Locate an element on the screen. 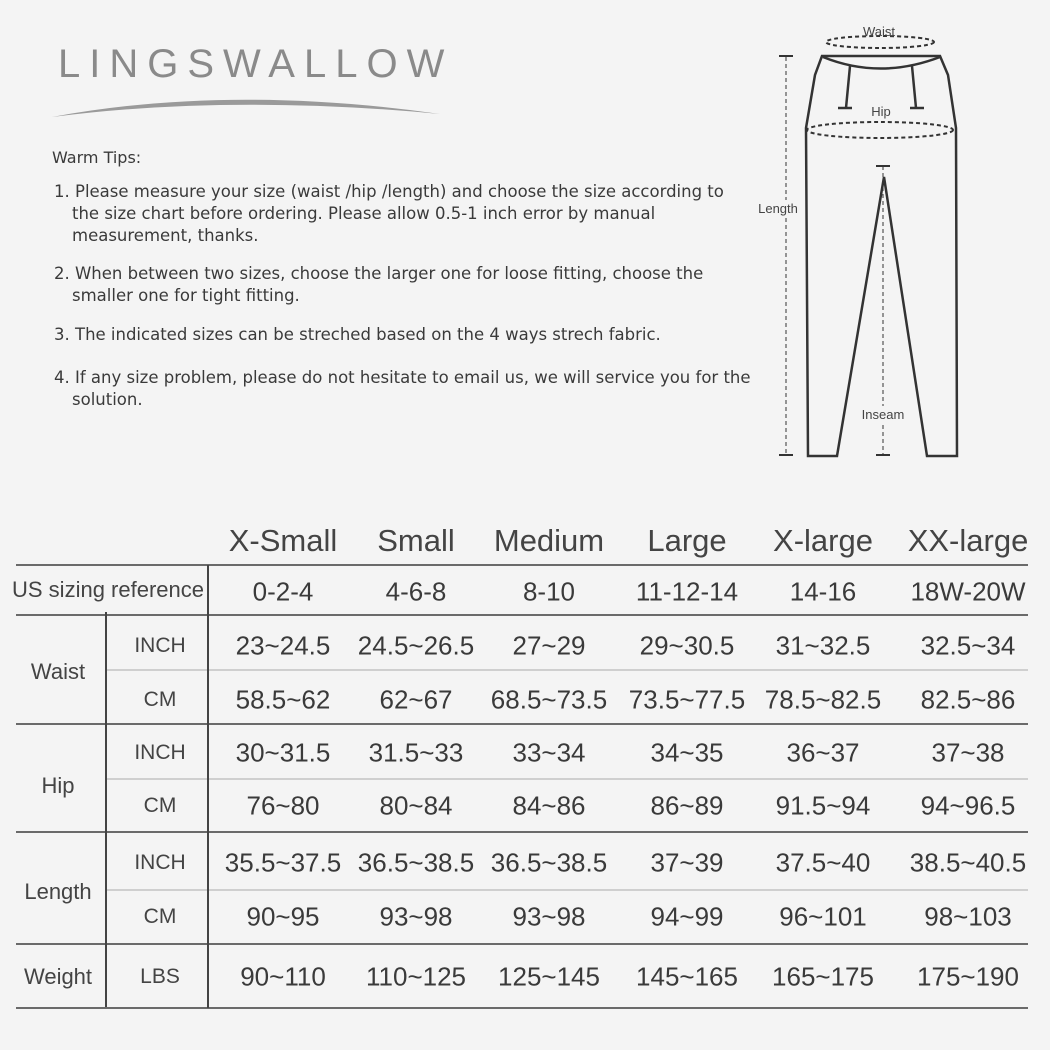 The image size is (1050, 1050). us-size-value: 8-10 is located at coordinates (549, 591).